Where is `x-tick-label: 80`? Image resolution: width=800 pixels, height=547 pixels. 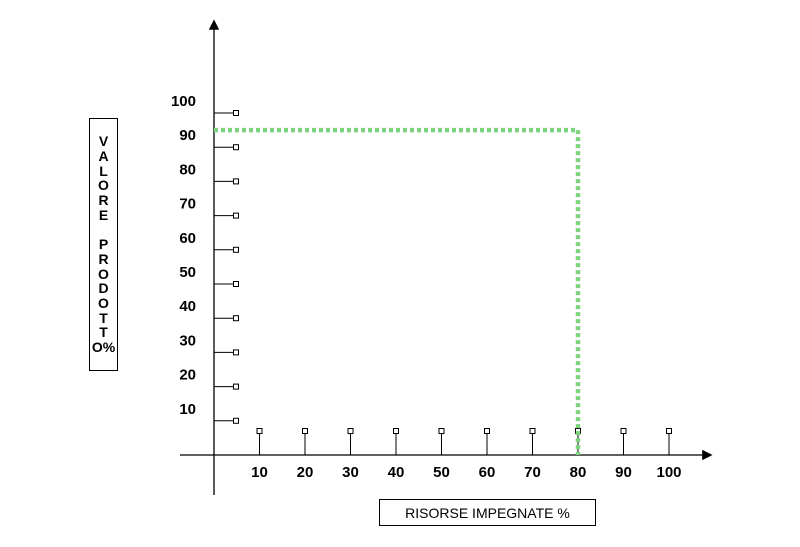
x-tick-label: 80 is located at coordinates (578, 472).